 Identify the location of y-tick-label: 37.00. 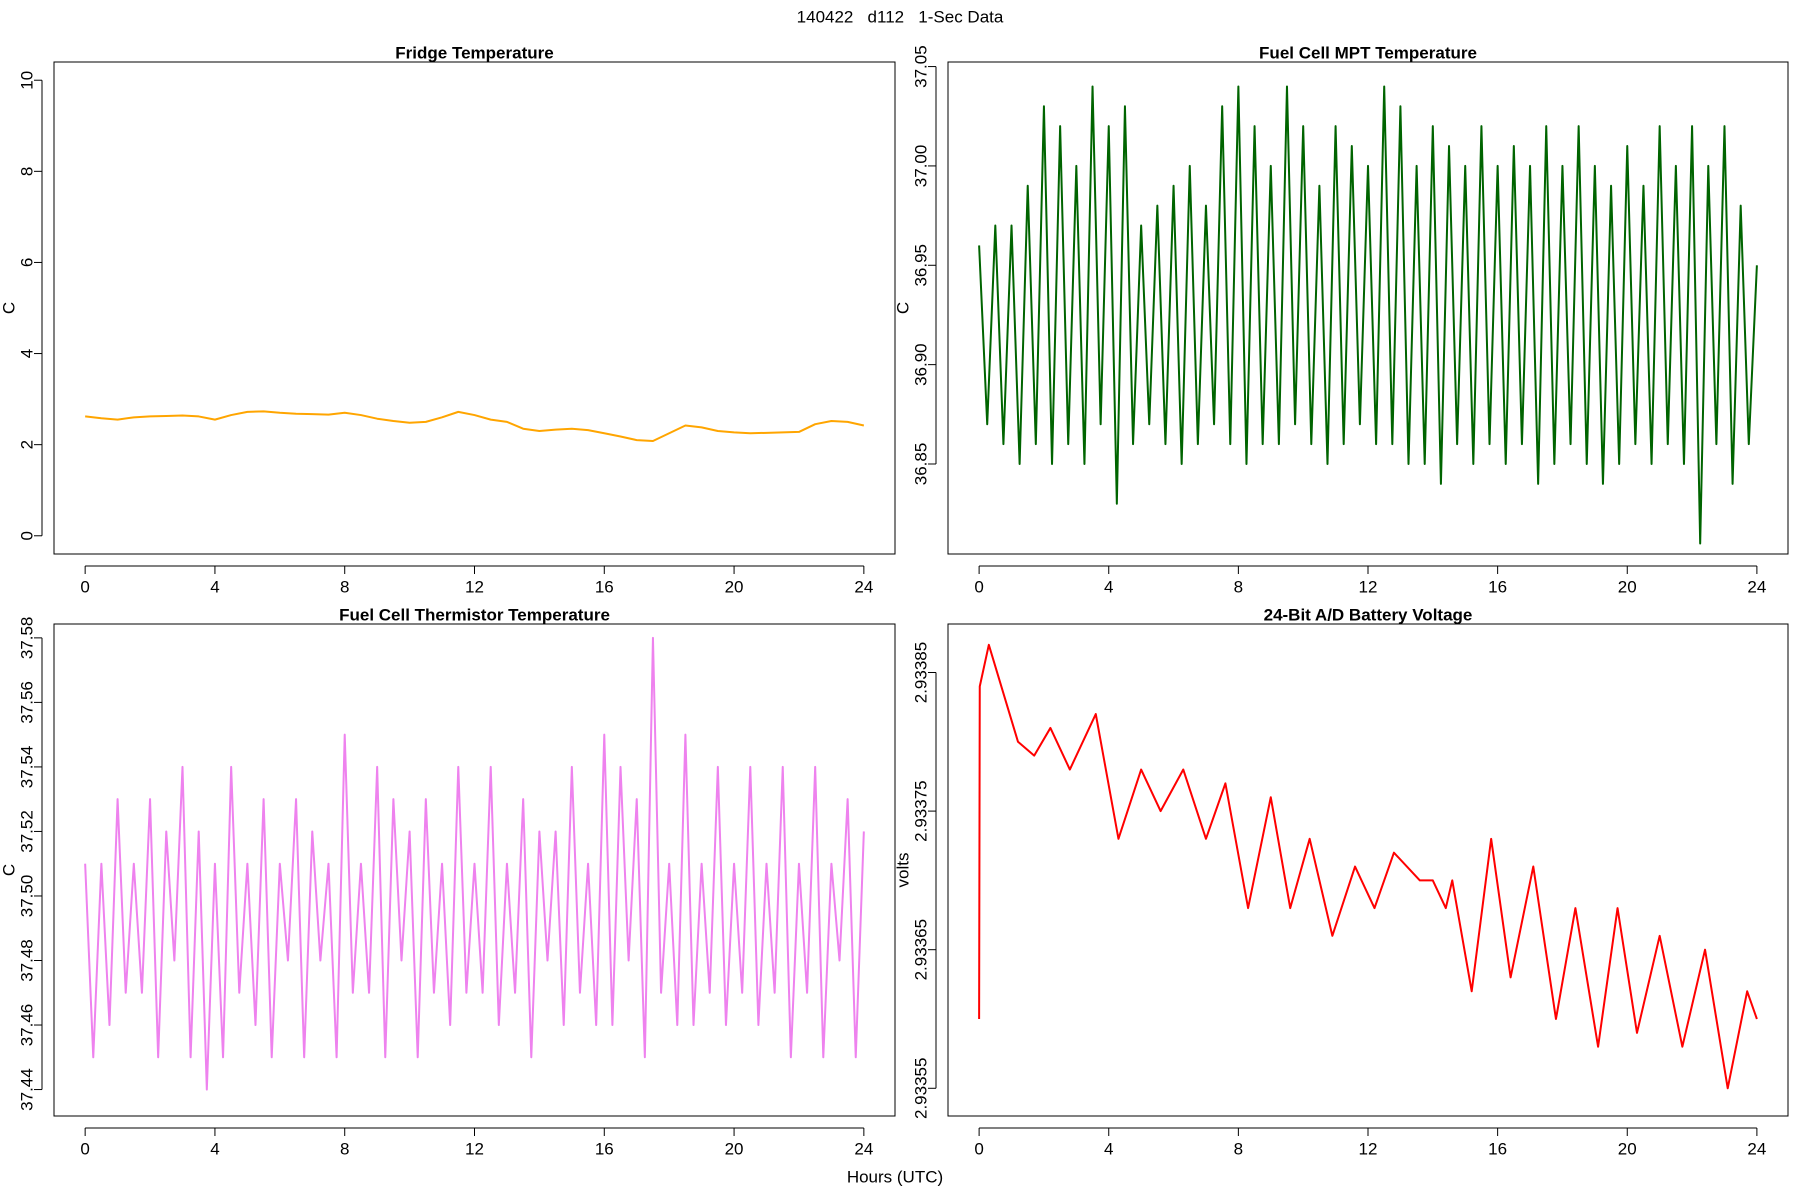
(920, 166).